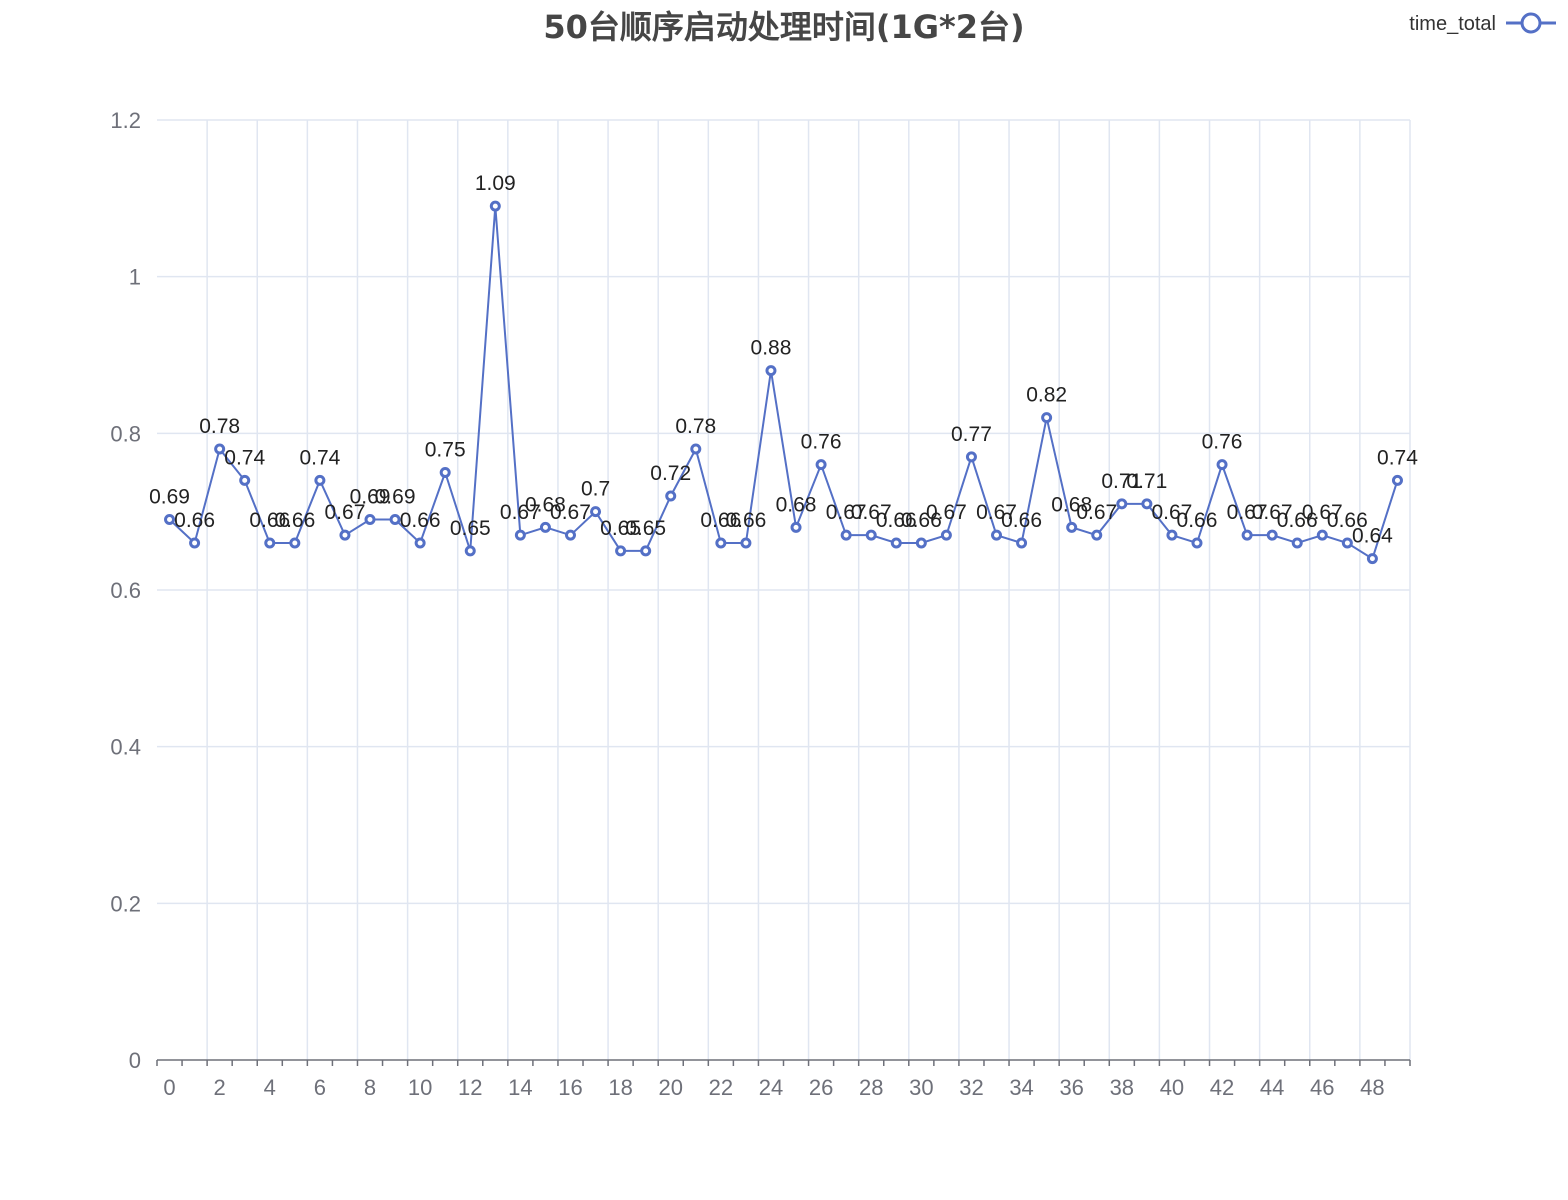 This screenshot has width=1568, height=1200. I want to click on x-tick-label: 18, so click(620, 1087).